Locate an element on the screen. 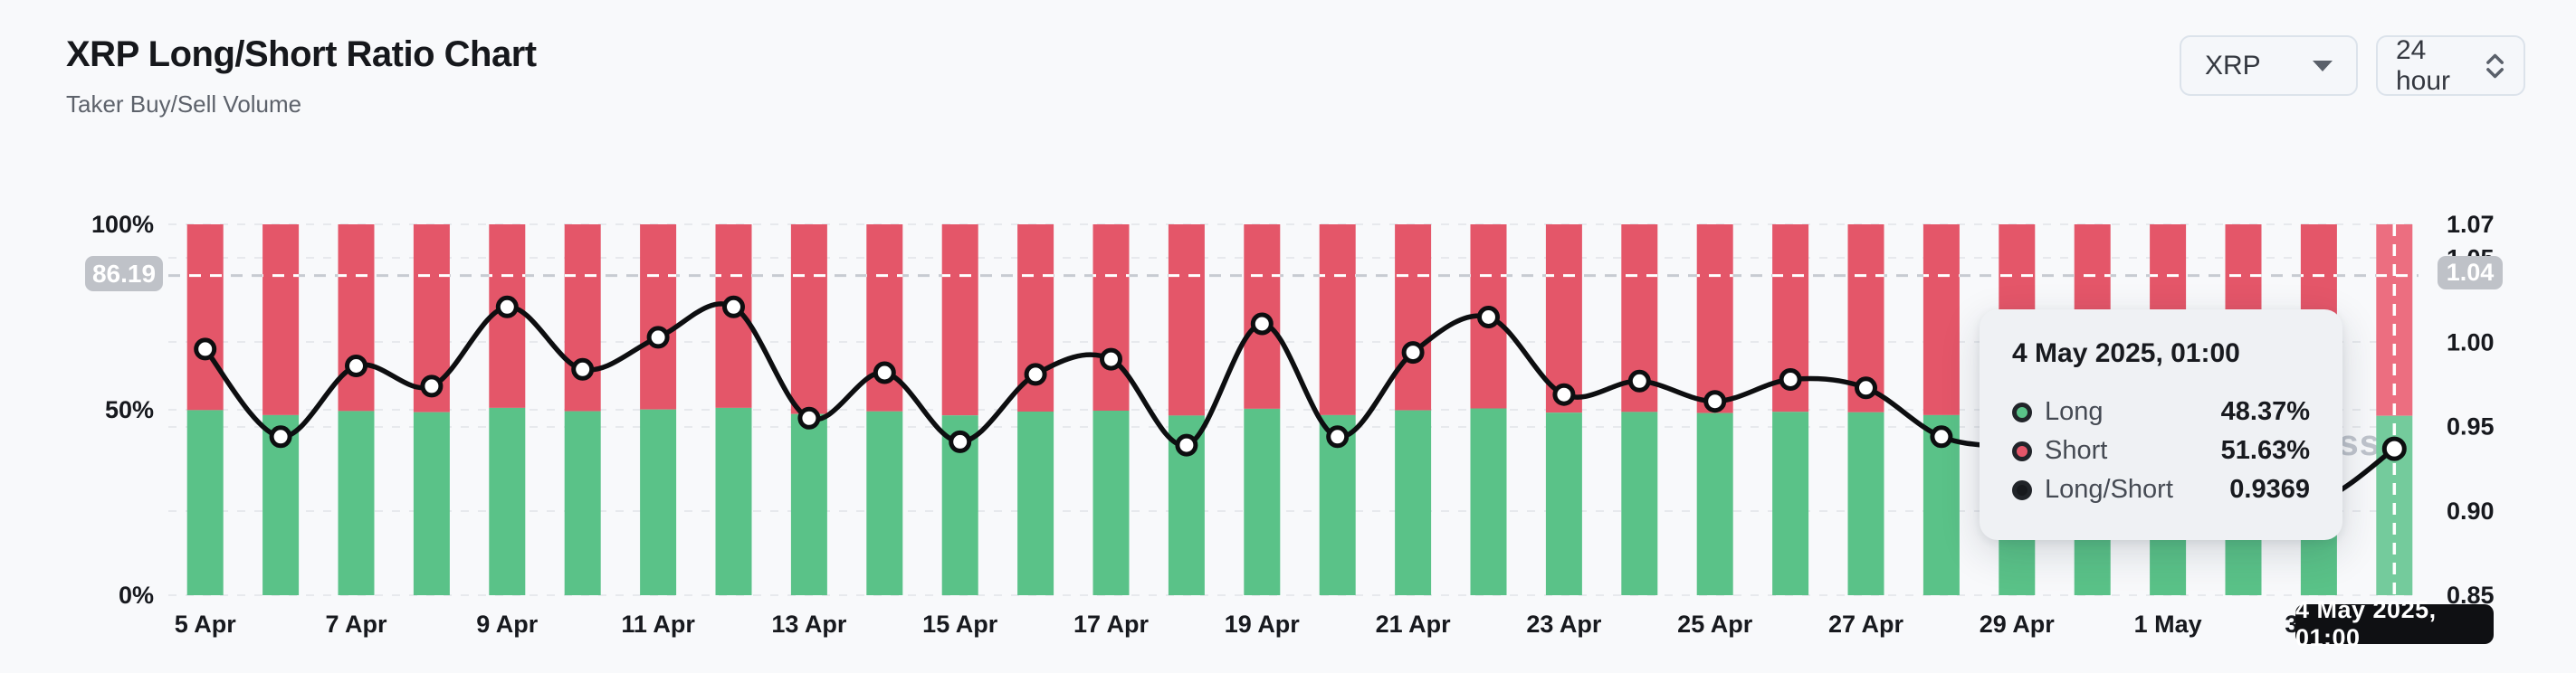 The height and width of the screenshot is (673, 2576). tooltip-row-value: 0.9369 is located at coordinates (2269, 489).